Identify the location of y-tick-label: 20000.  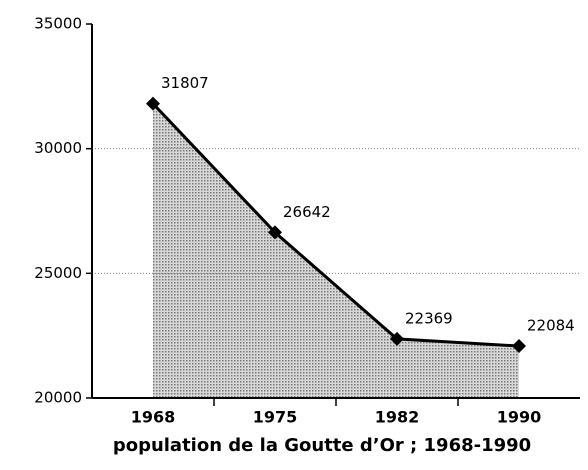
(58, 398).